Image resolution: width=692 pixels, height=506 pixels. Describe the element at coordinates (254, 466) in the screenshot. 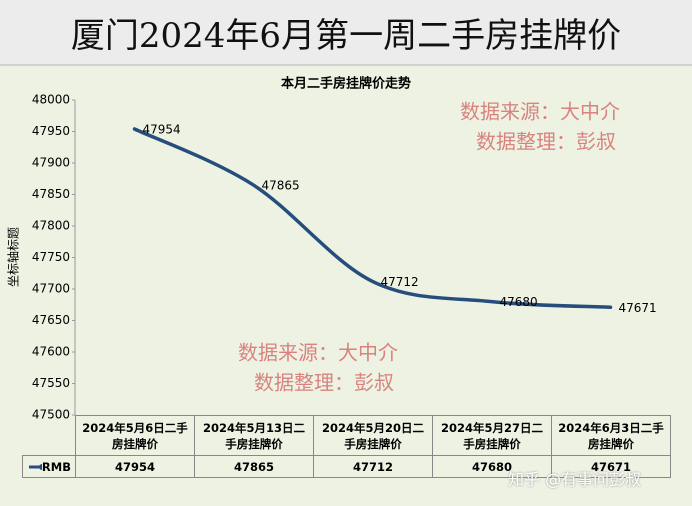

I see `table-value: 47865` at that location.